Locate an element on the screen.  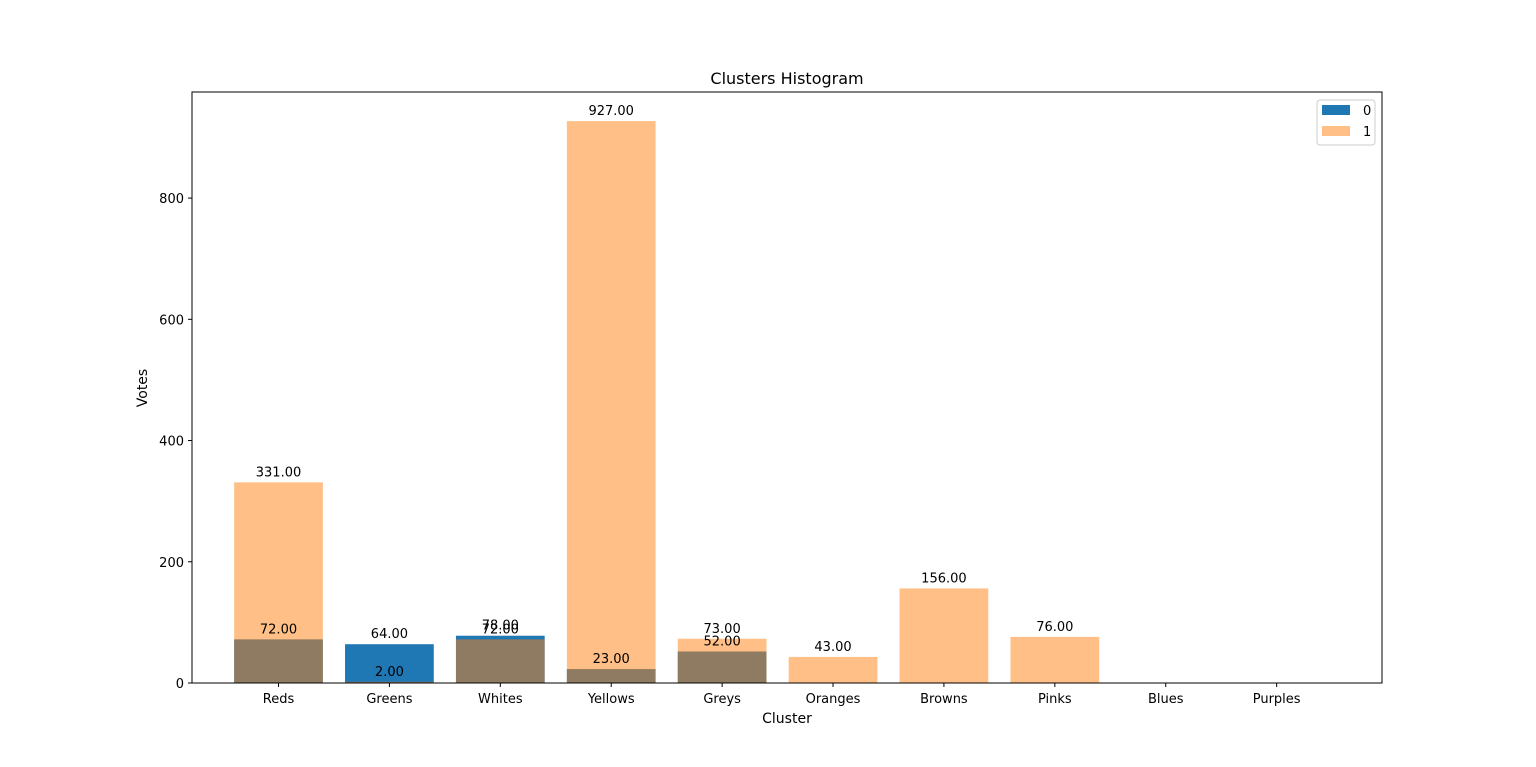
x-tick-label: Browns is located at coordinates (944, 699).